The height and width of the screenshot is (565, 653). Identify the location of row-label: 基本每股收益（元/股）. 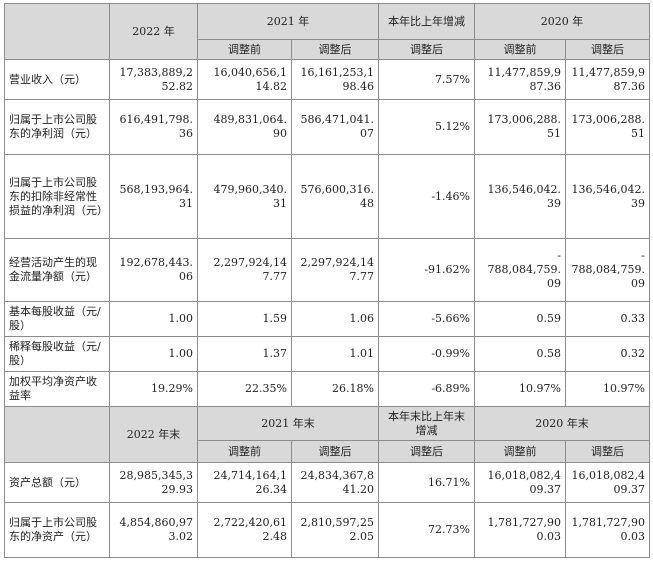
(57, 319).